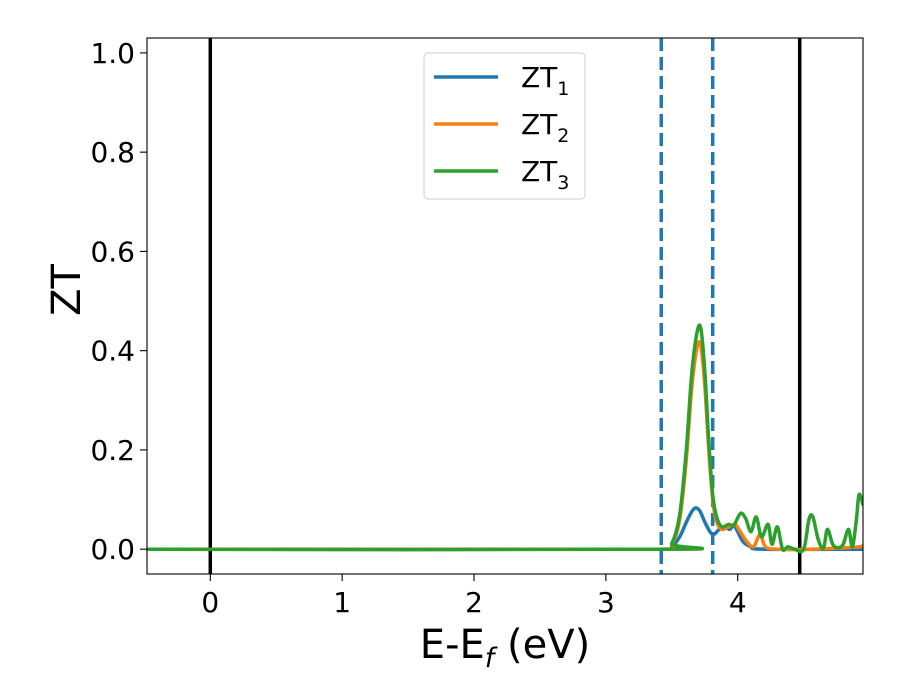 The width and height of the screenshot is (900, 700). I want to click on x-tick-label: 3, so click(606, 602).